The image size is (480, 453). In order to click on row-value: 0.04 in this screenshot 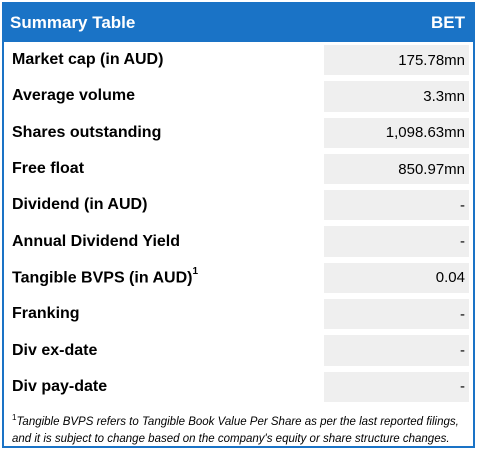, I will do `click(396, 278)`.